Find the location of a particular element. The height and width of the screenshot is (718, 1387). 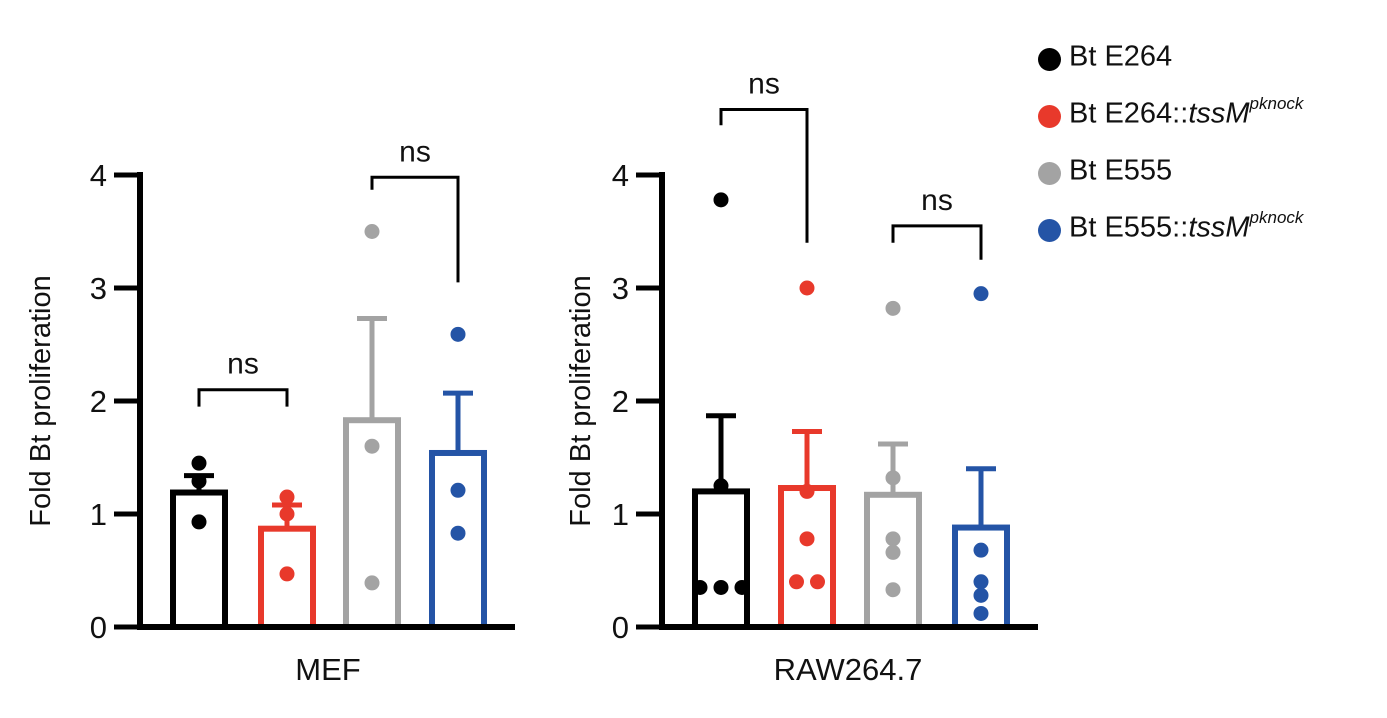

legend-item: Bt E264::tssMpknock is located at coordinates (1210, 123).